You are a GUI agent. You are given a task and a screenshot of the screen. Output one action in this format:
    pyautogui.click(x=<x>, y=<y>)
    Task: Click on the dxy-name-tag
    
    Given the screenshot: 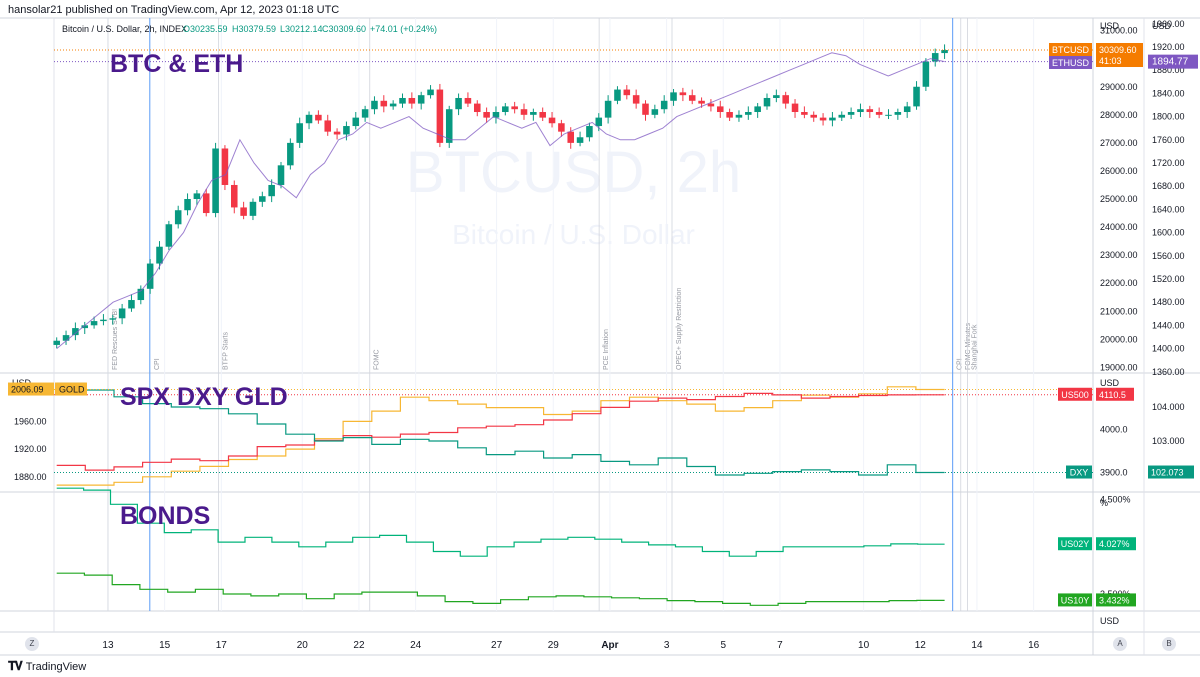 What is the action you would take?
    pyautogui.click(x=1079, y=472)
    